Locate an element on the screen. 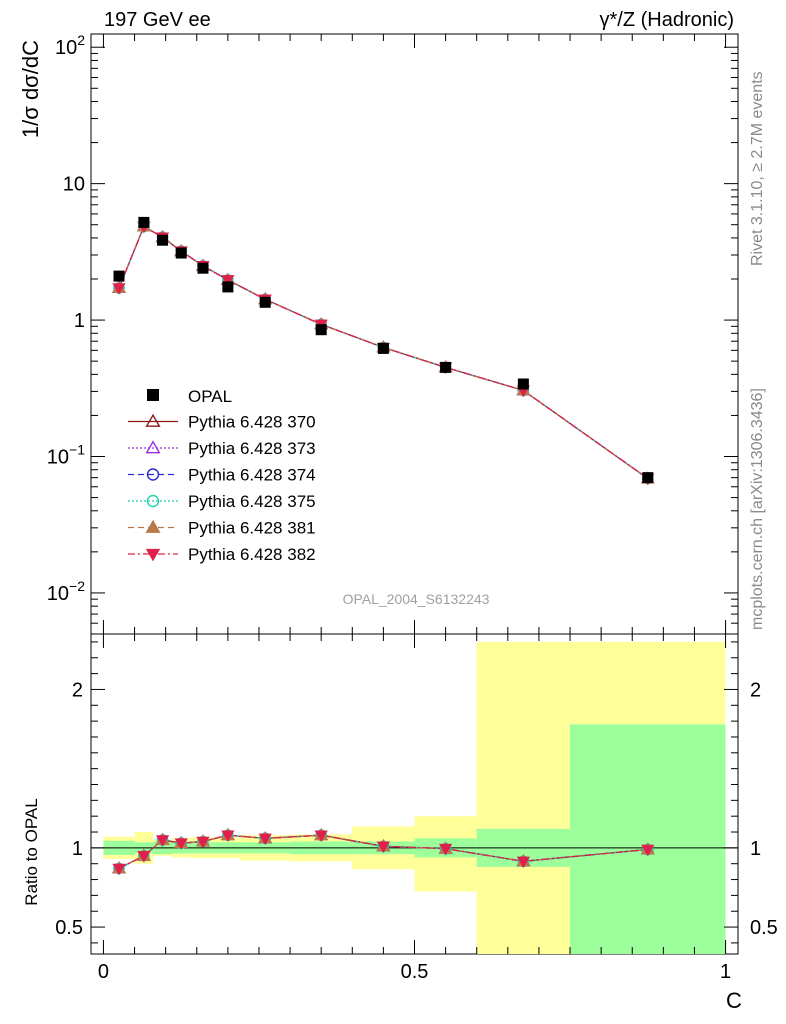 The image size is (786, 1024). ratio-series is located at coordinates (383, 852).